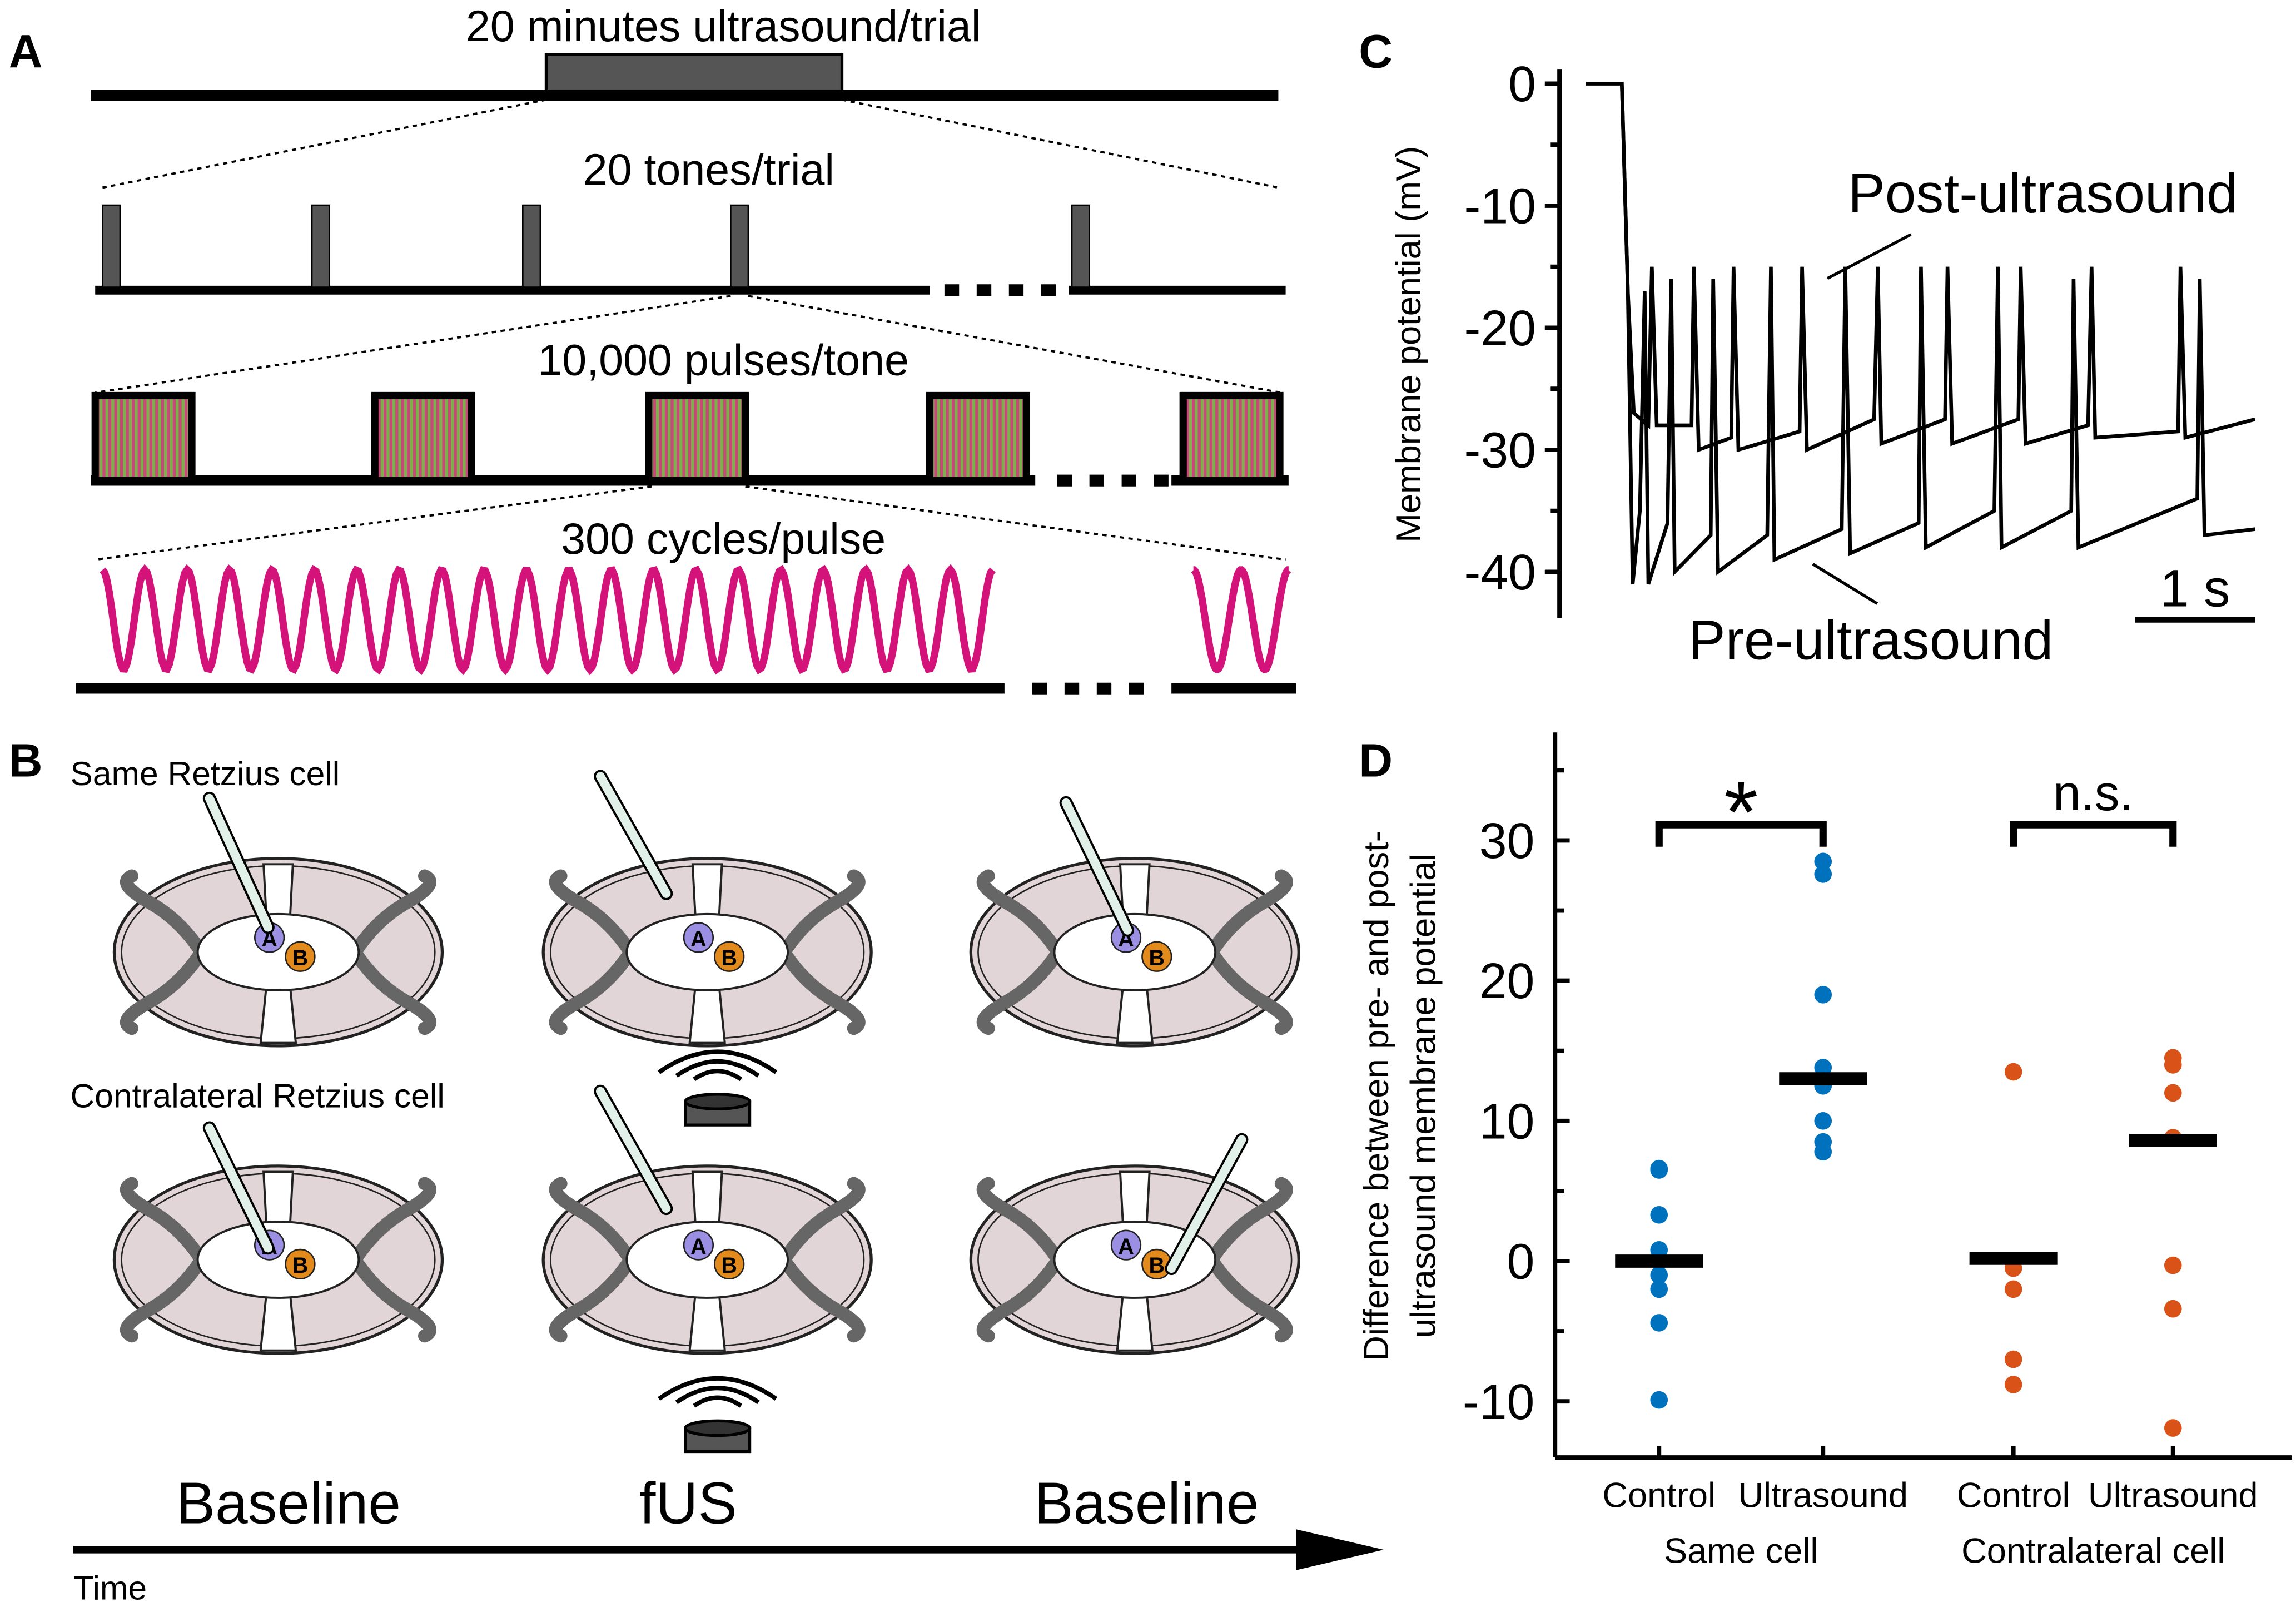 The width and height of the screenshot is (2296, 1607). What do you see at coordinates (1500, 328) in the screenshot?
I see `y-tick-label: -20` at bounding box center [1500, 328].